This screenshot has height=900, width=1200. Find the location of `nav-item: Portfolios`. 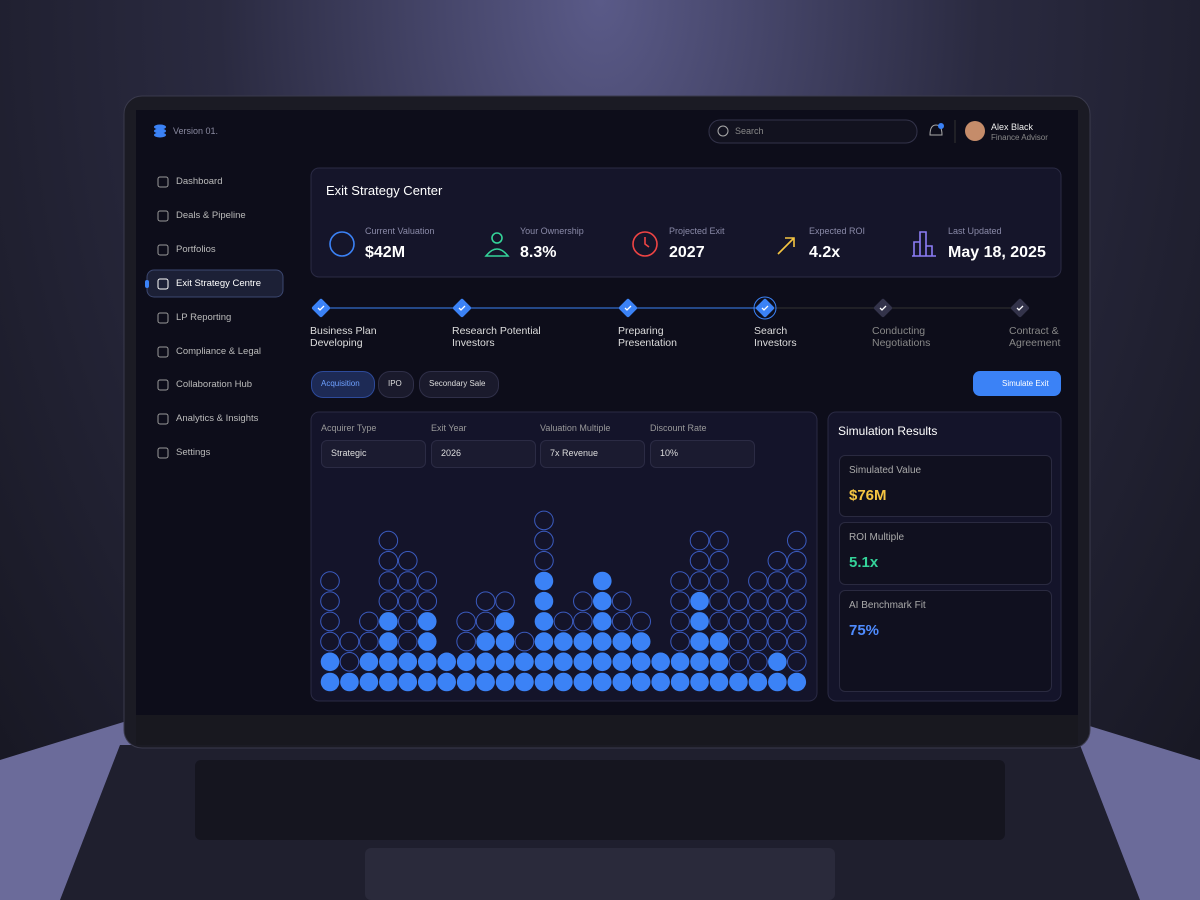

nav-item: Portfolios is located at coordinates (196, 249).